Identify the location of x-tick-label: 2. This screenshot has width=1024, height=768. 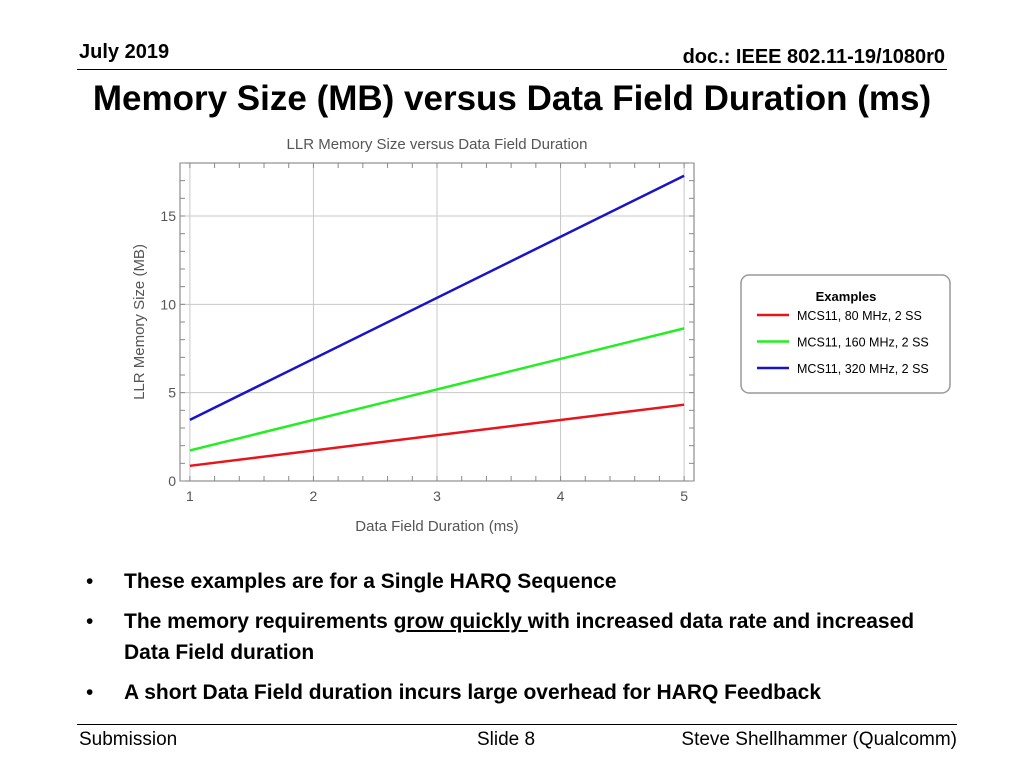
(314, 496).